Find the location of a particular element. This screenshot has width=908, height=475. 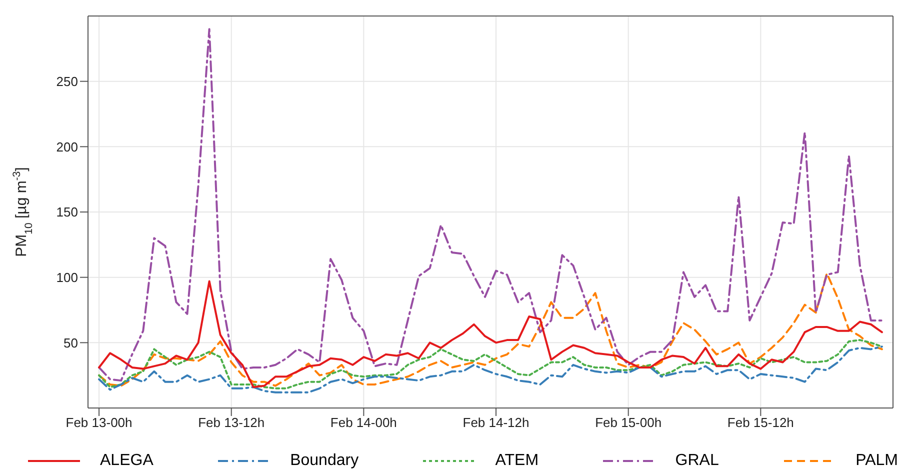

x-tick-label: Feb 14-00h is located at coordinates (363, 422).